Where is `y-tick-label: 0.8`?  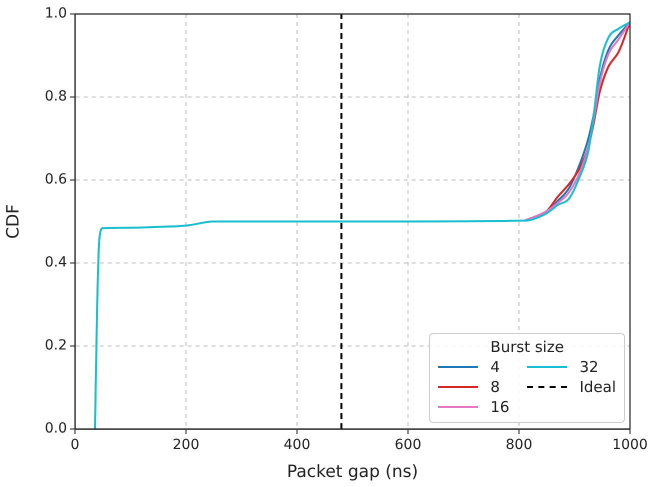 y-tick-label: 0.8 is located at coordinates (55, 96).